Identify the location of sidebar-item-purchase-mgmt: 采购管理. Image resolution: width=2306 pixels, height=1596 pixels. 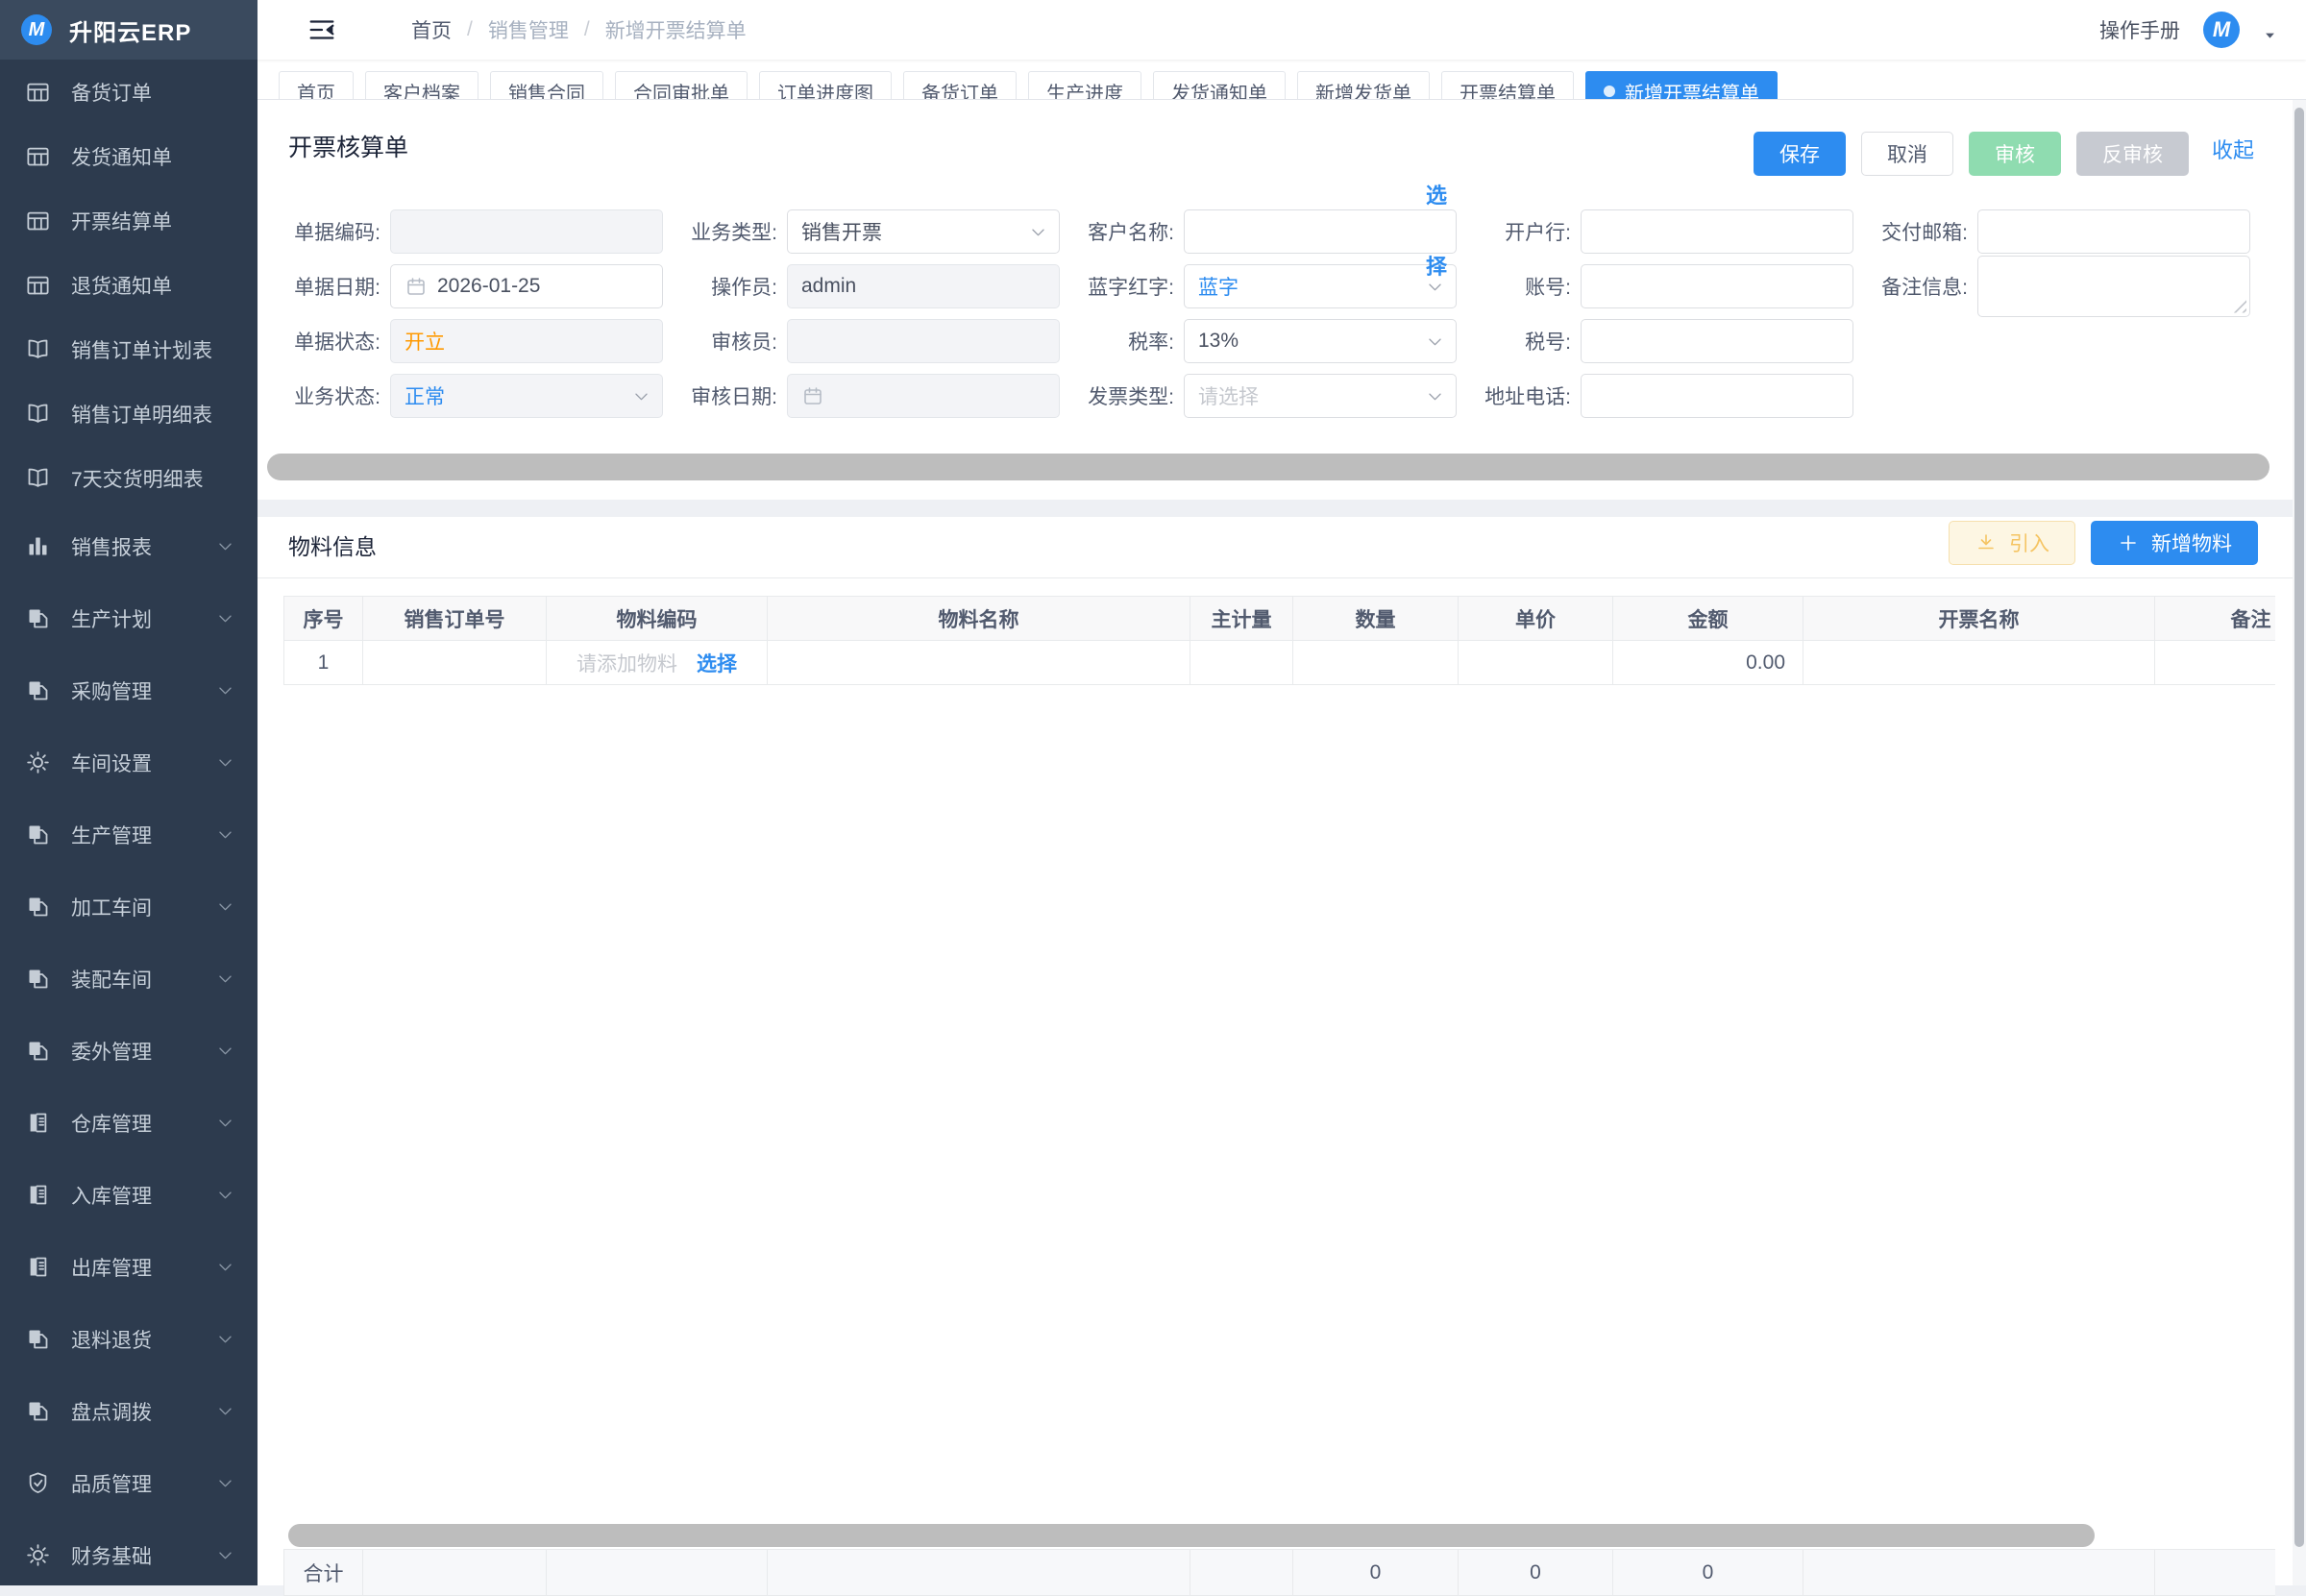
(129, 690).